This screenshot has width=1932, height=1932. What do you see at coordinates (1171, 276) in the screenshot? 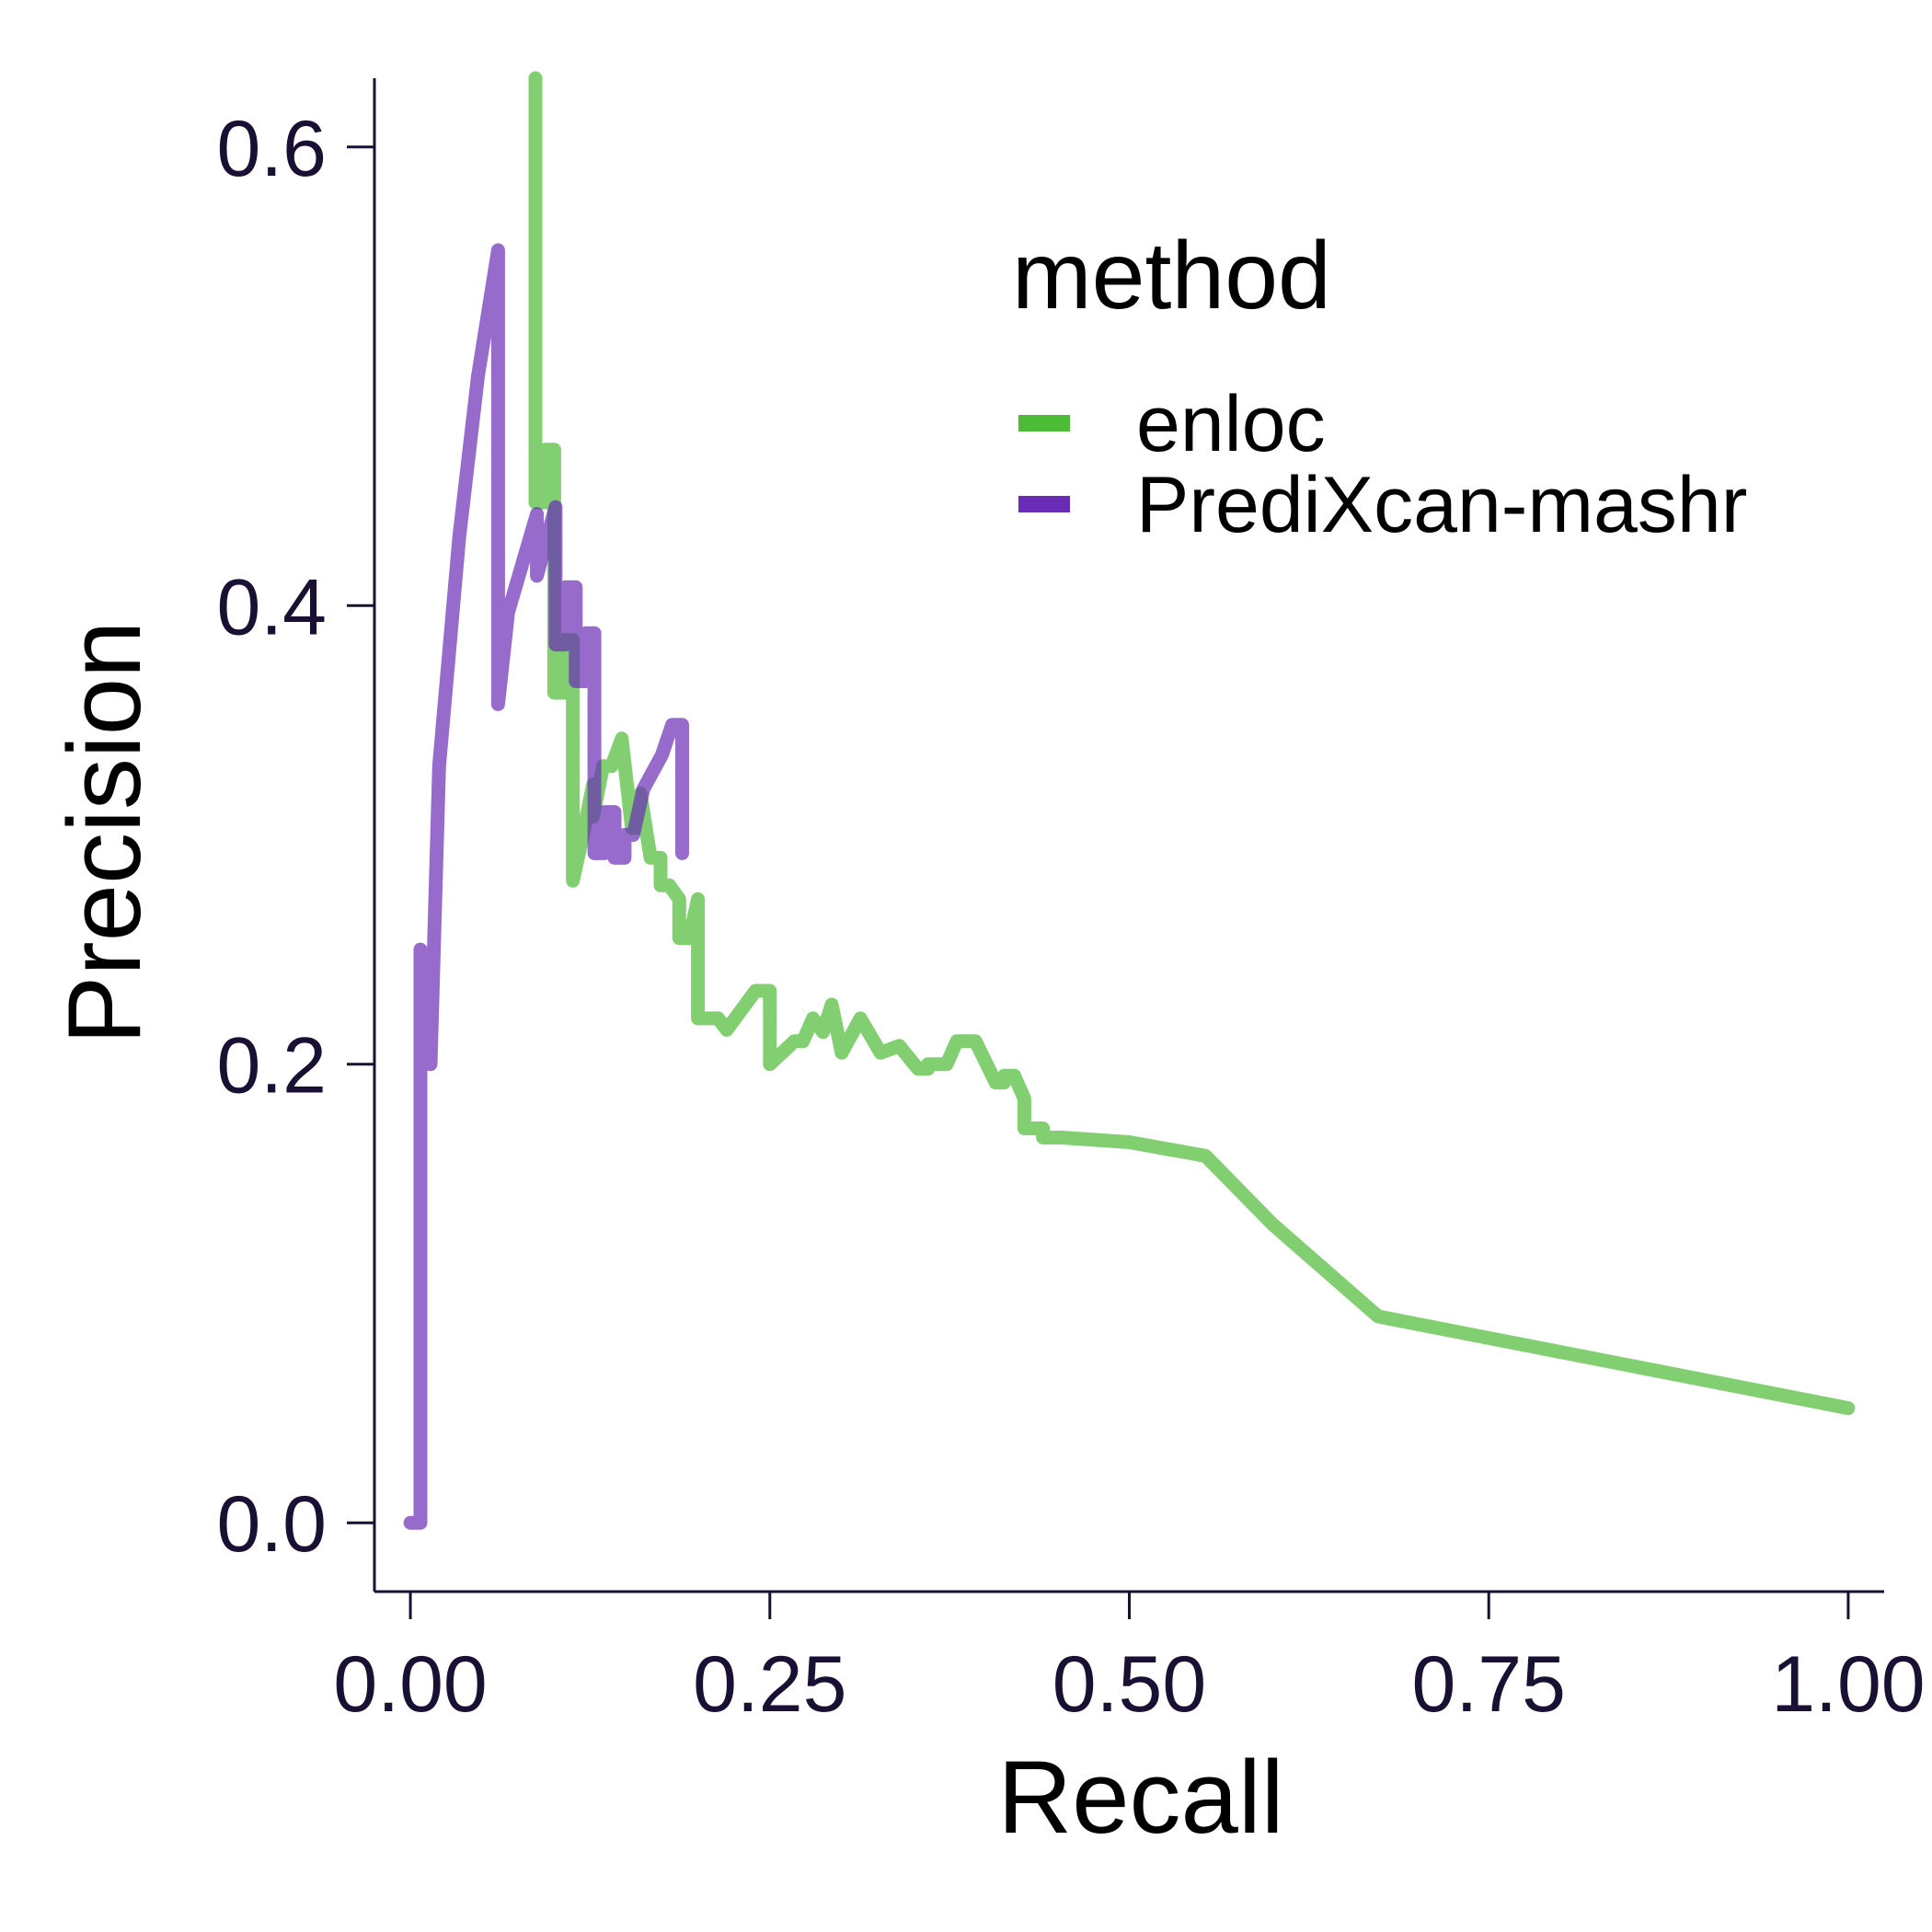
I see `legend-title: method` at bounding box center [1171, 276].